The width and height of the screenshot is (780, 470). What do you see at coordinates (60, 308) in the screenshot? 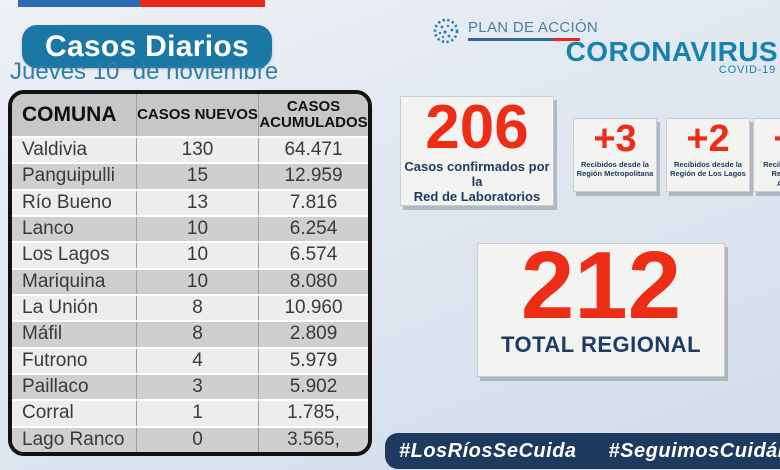
I see `comuna-cell: La Unión` at bounding box center [60, 308].